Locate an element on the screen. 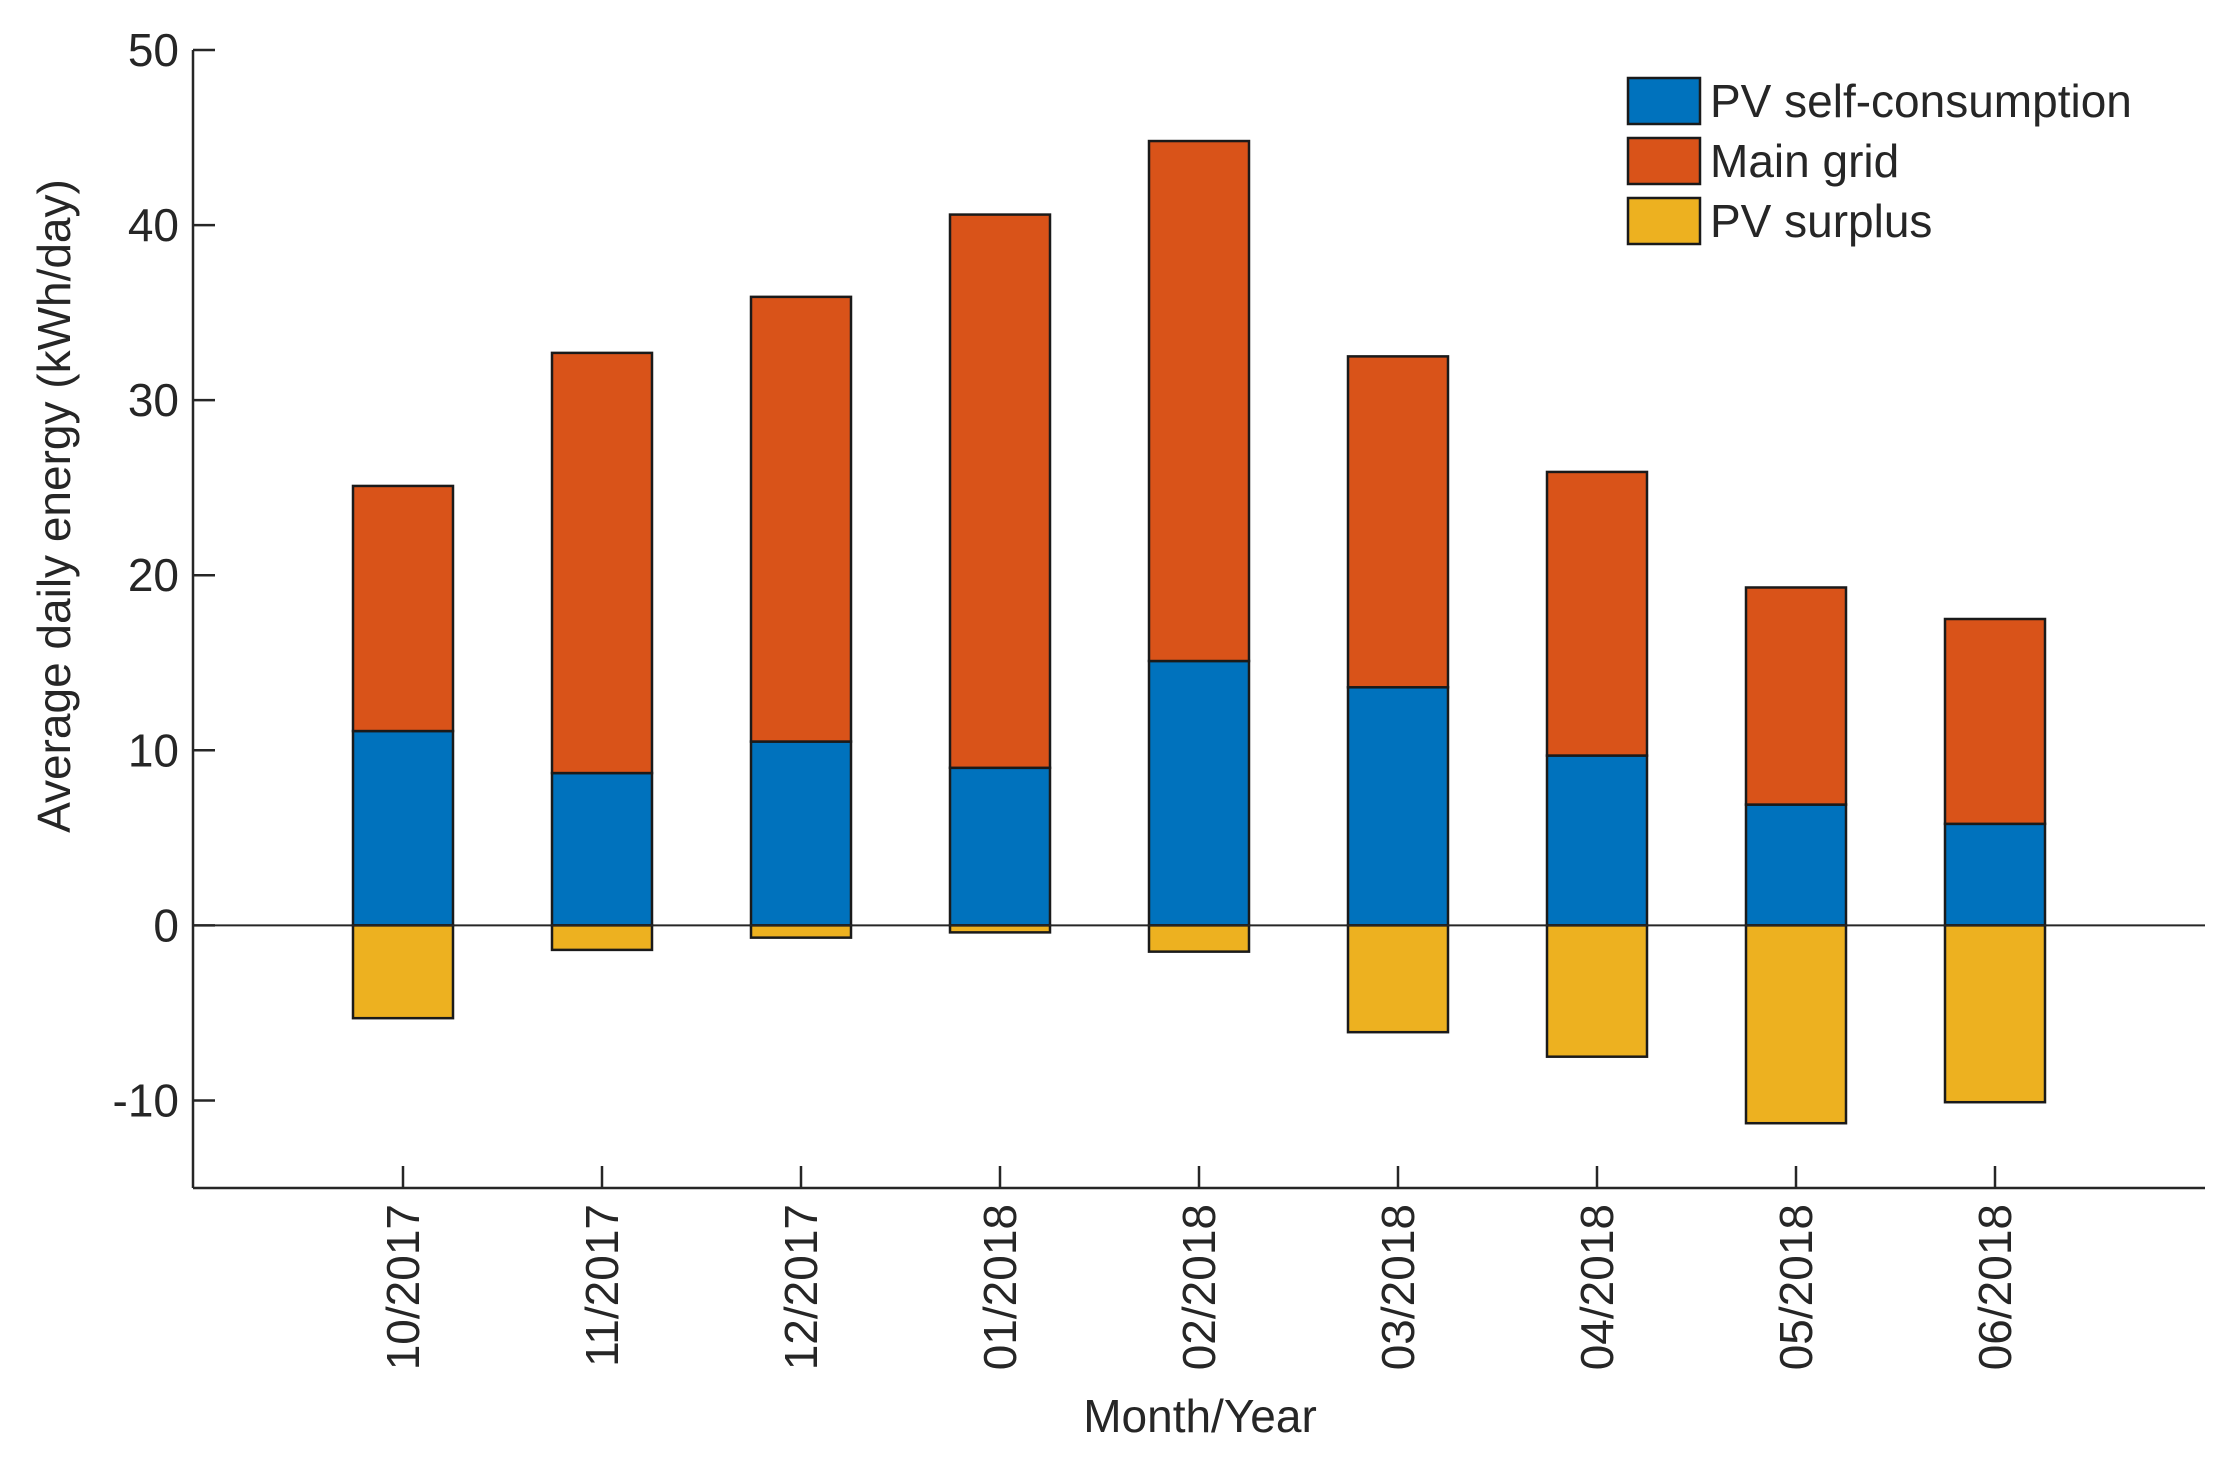 The height and width of the screenshot is (1458, 2235). x-tick-label: 01/2018 is located at coordinates (1000, 1287).